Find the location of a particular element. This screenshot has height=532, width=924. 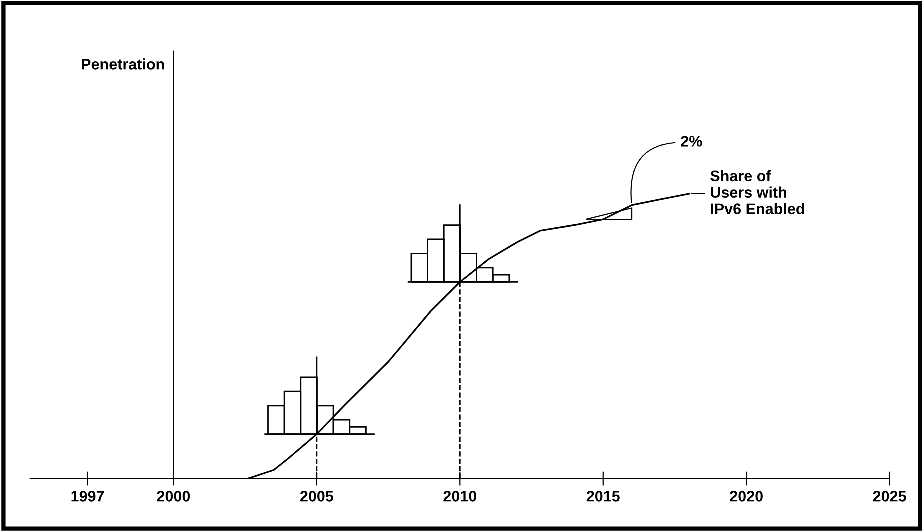

x-tick-label: 2020 is located at coordinates (746, 496).